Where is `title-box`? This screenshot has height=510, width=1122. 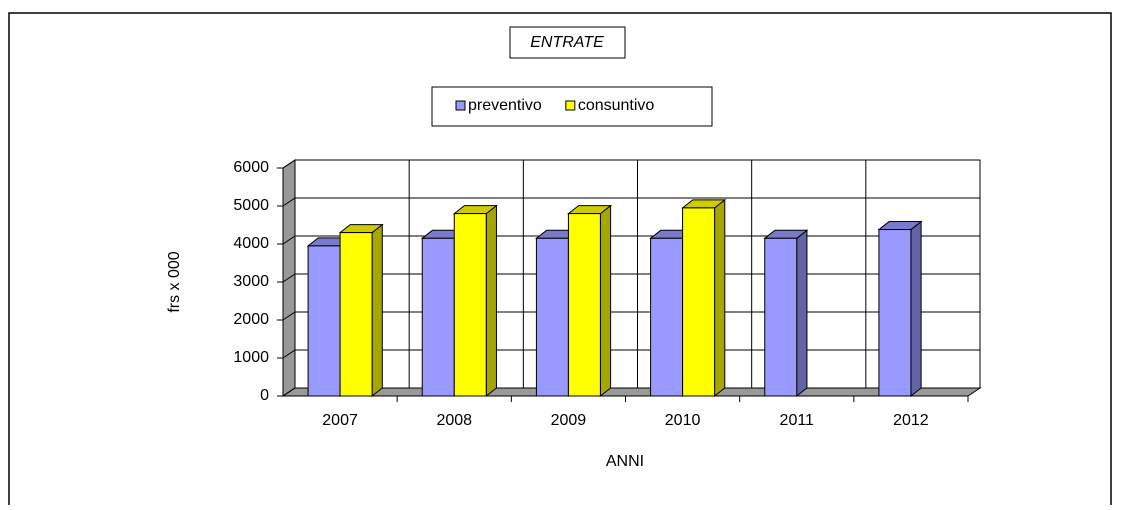 title-box is located at coordinates (567, 42).